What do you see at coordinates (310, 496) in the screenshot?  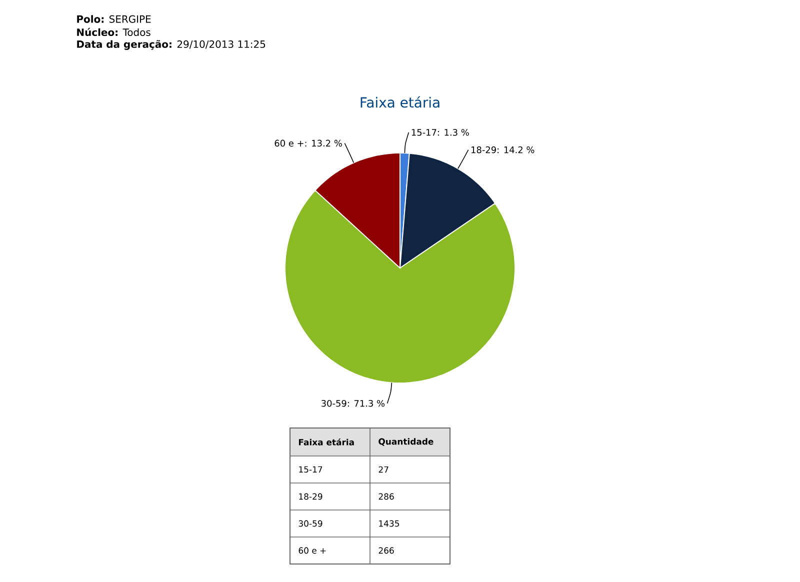 I see `category-label: 18-29` at bounding box center [310, 496].